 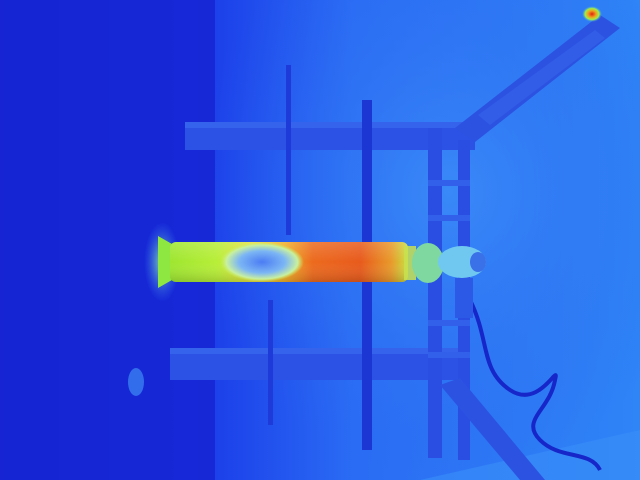 What do you see at coordinates (262, 262) in the screenshot?
I see `cool-region` at bounding box center [262, 262].